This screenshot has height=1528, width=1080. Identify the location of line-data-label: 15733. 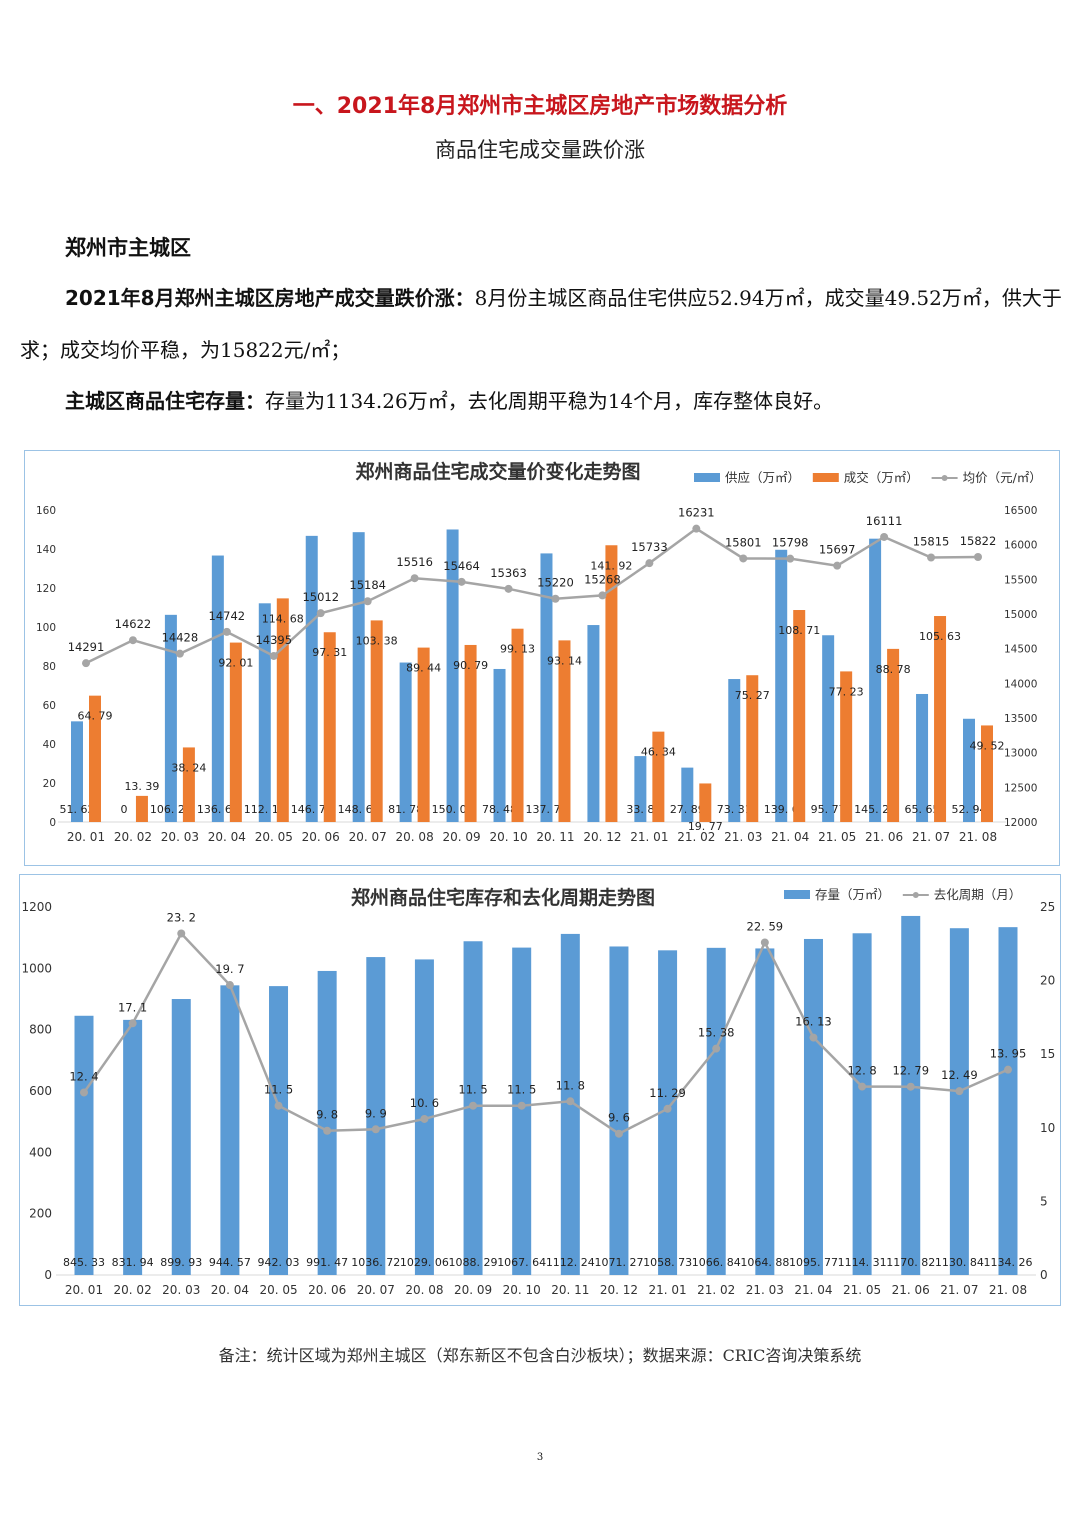
(649, 547).